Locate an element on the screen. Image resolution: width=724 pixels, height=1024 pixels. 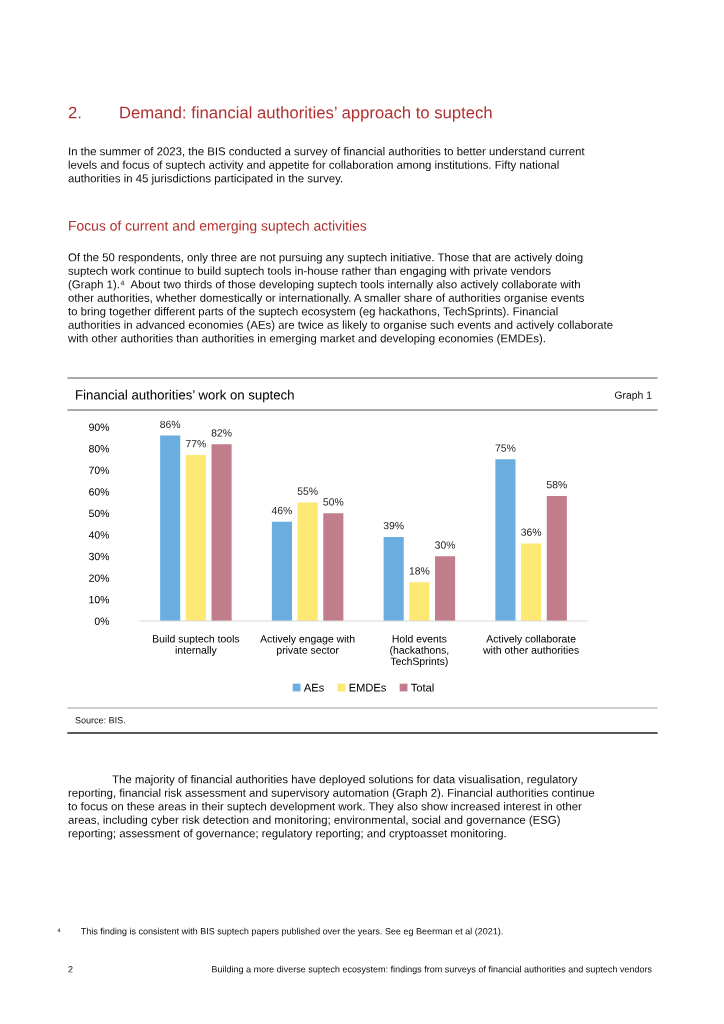
y-tick-label: 10% is located at coordinates (99, 599).